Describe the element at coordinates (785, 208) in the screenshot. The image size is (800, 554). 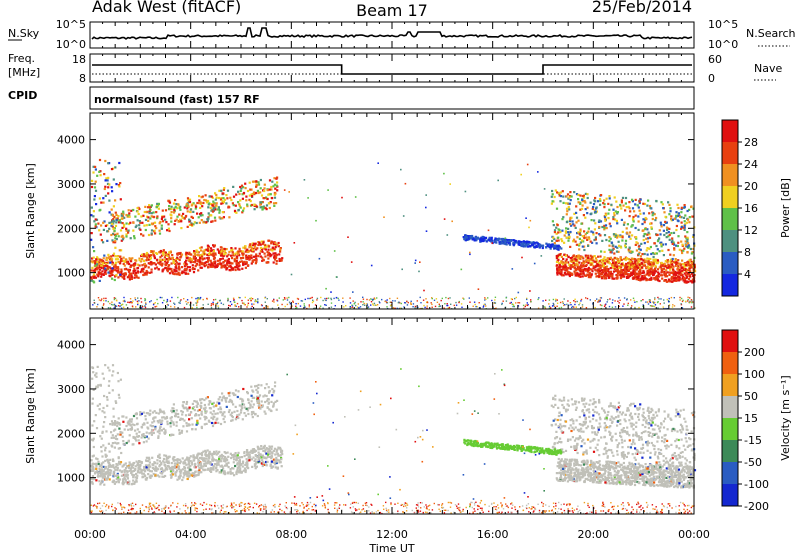
I see `colorbar-label: Power [dB]` at that location.